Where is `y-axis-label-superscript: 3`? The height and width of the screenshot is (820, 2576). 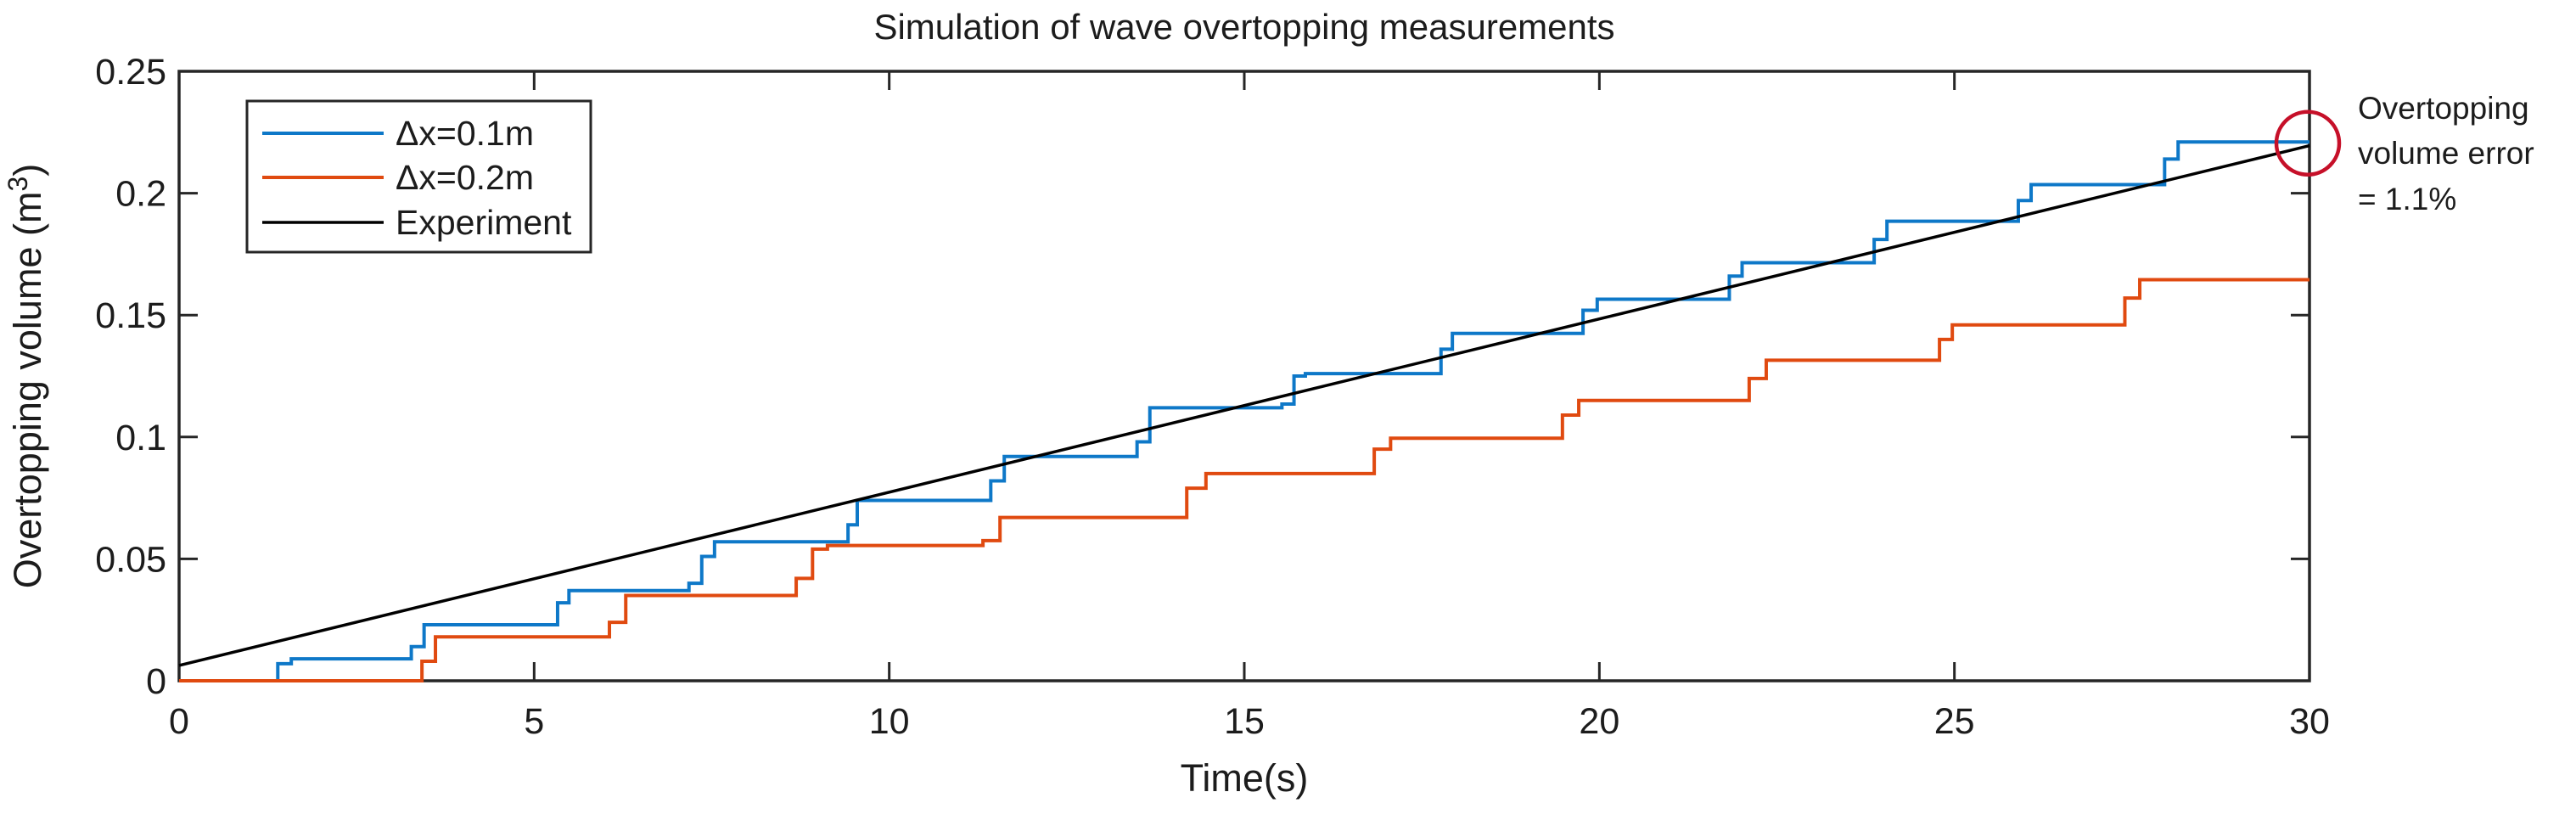 y-axis-label-superscript: 3 is located at coordinates (18, 184).